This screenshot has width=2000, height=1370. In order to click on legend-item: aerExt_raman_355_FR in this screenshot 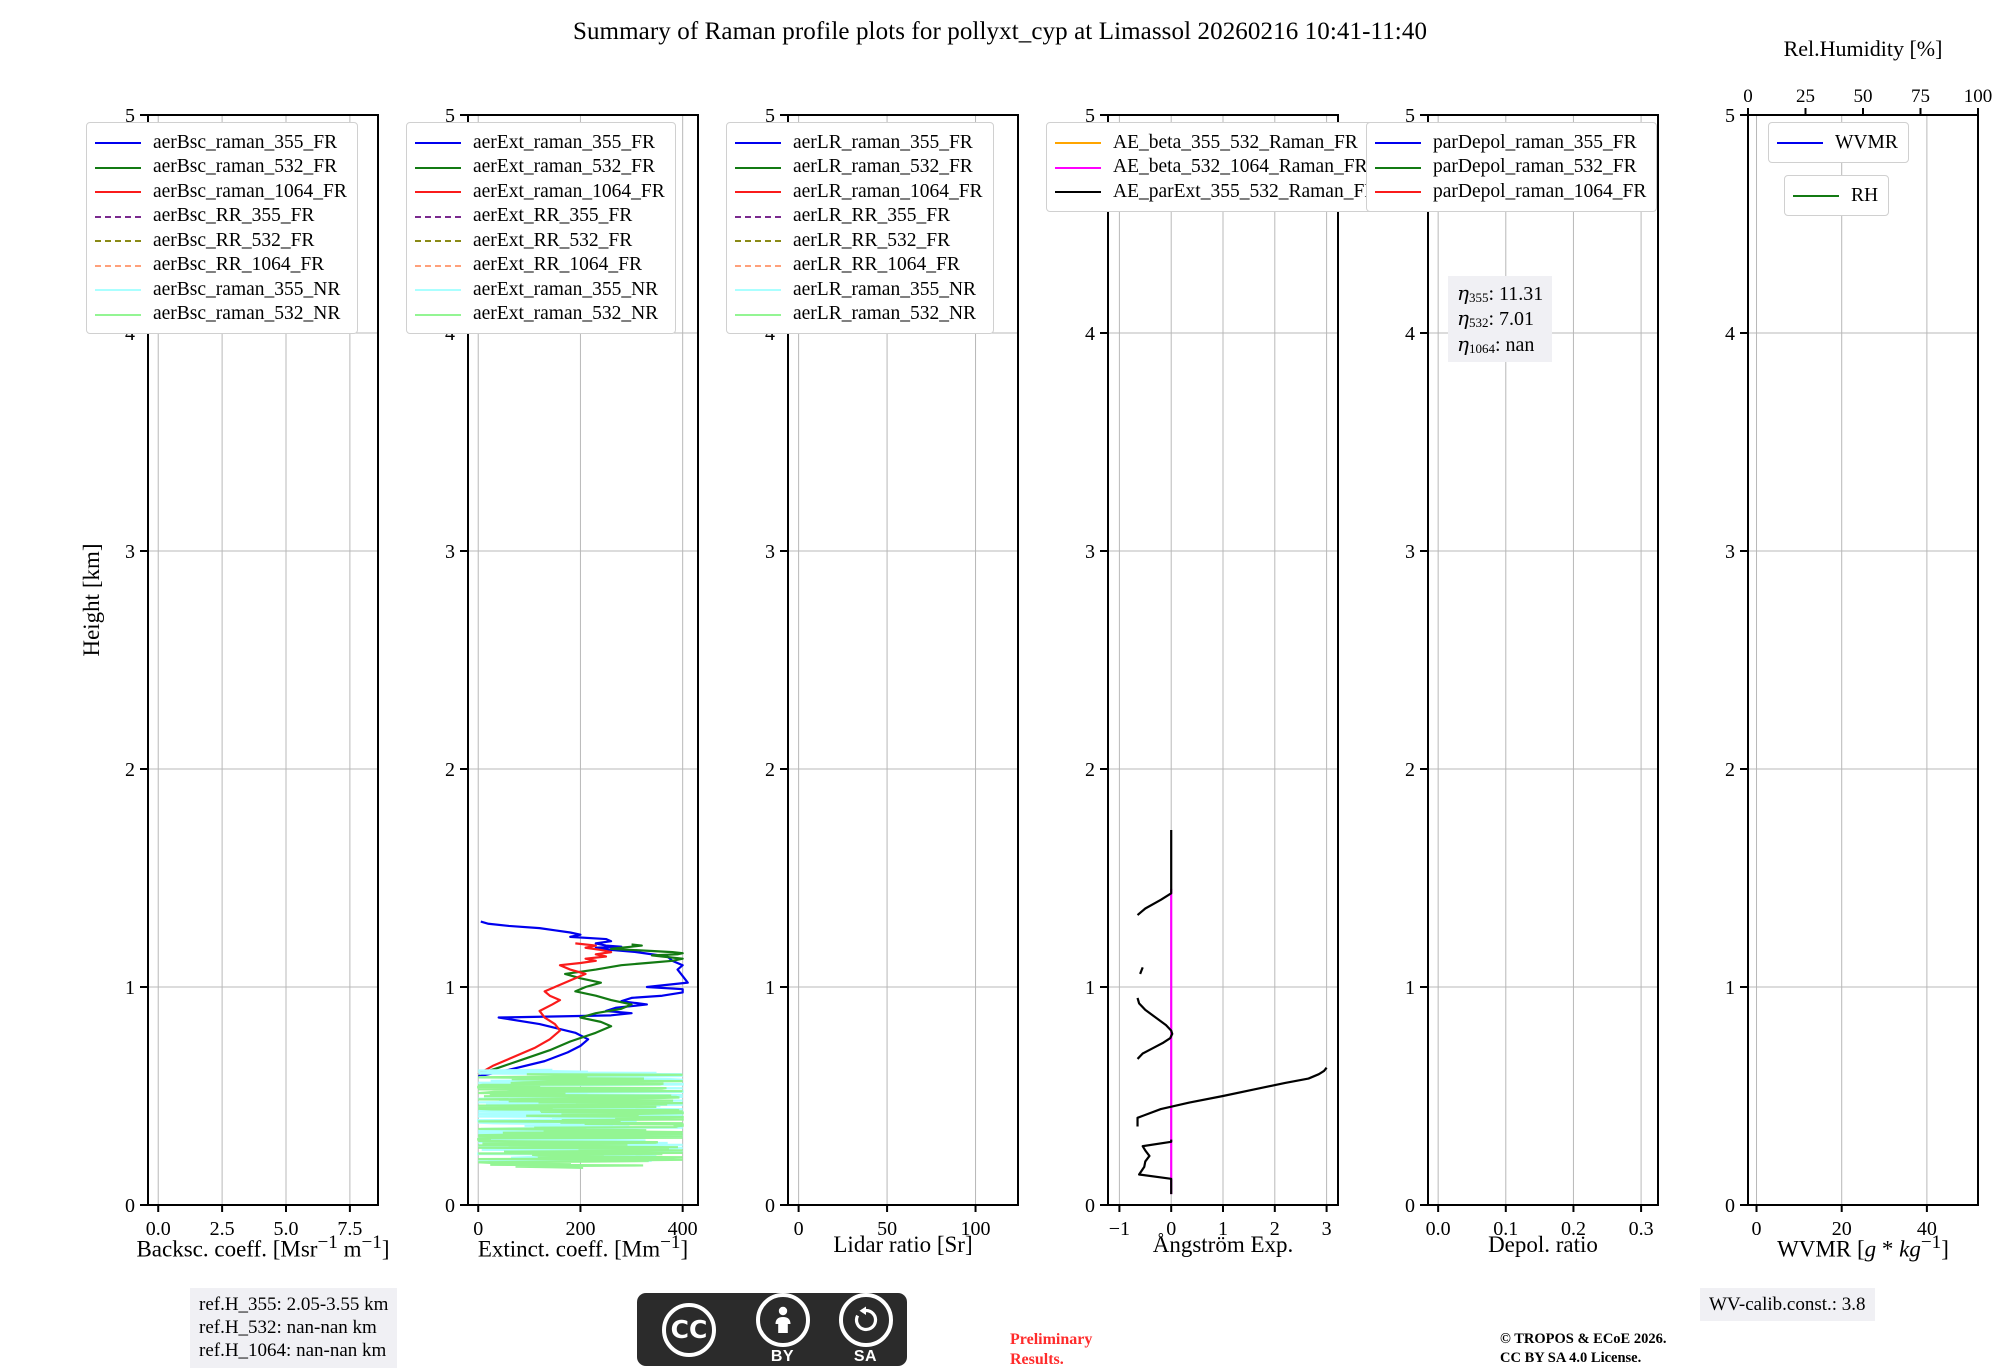, I will do `click(540, 142)`.